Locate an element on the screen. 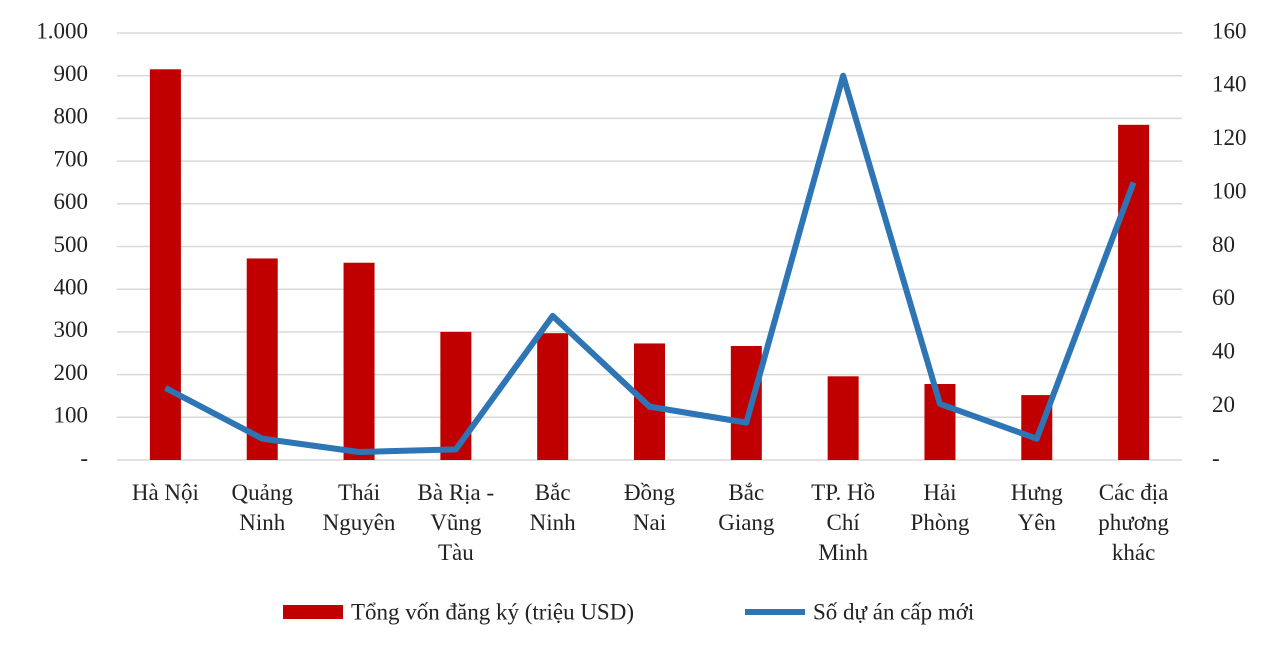 This screenshot has height=650, width=1279. y2-tick-label: 60 is located at coordinates (1223, 297).